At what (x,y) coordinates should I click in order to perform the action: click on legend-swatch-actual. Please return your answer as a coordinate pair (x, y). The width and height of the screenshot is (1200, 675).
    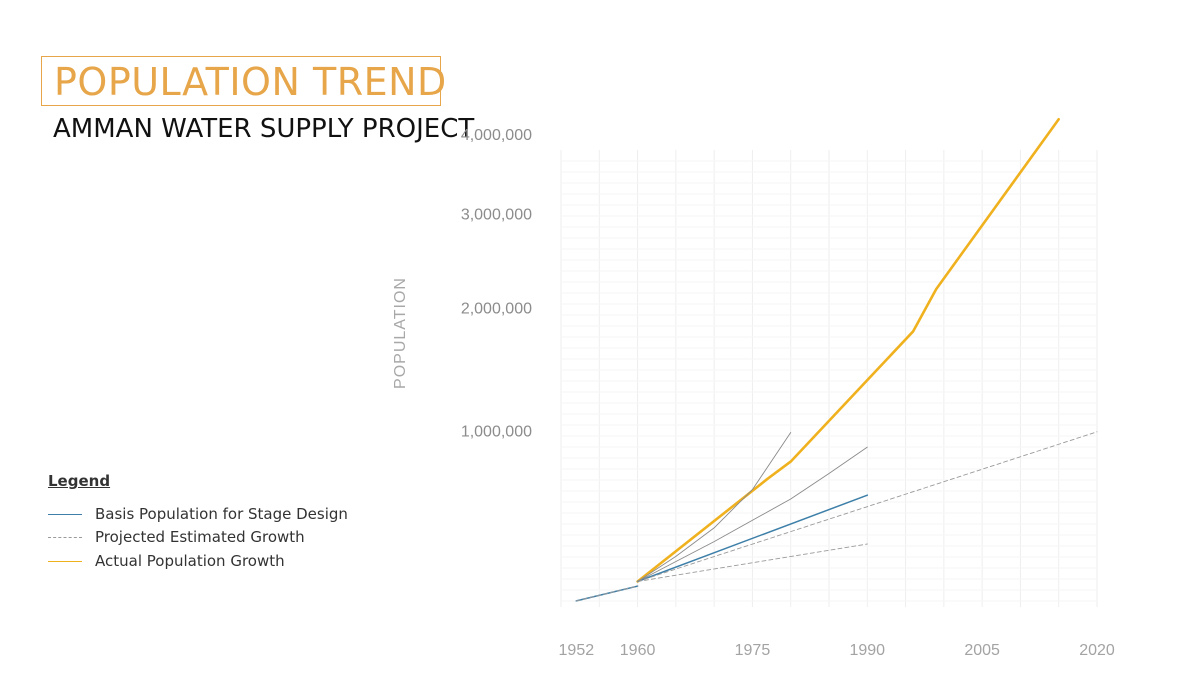
    Looking at the image, I should click on (65, 561).